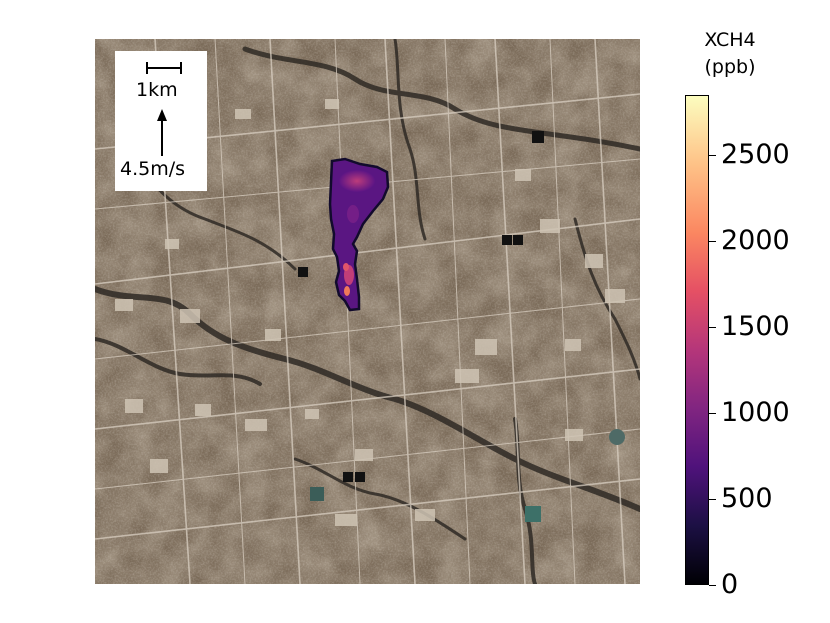 This screenshot has width=830, height=623. Describe the element at coordinates (730, 584) in the screenshot. I see `colorbar-tick-label: 0` at that location.